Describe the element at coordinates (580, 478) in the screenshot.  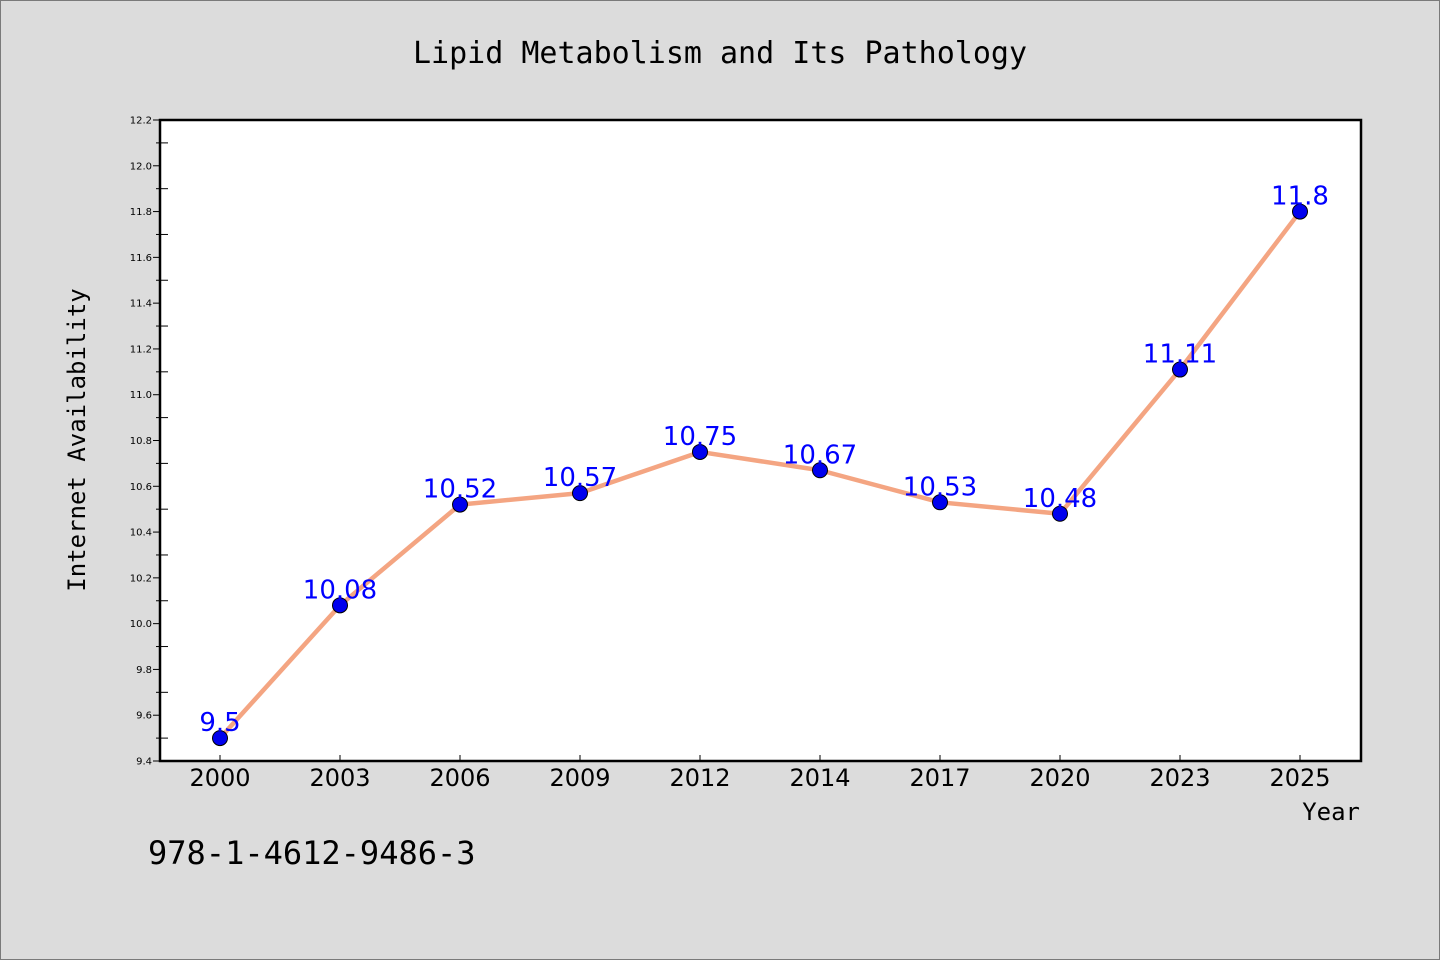
I see `data-label: 10.57` at that location.